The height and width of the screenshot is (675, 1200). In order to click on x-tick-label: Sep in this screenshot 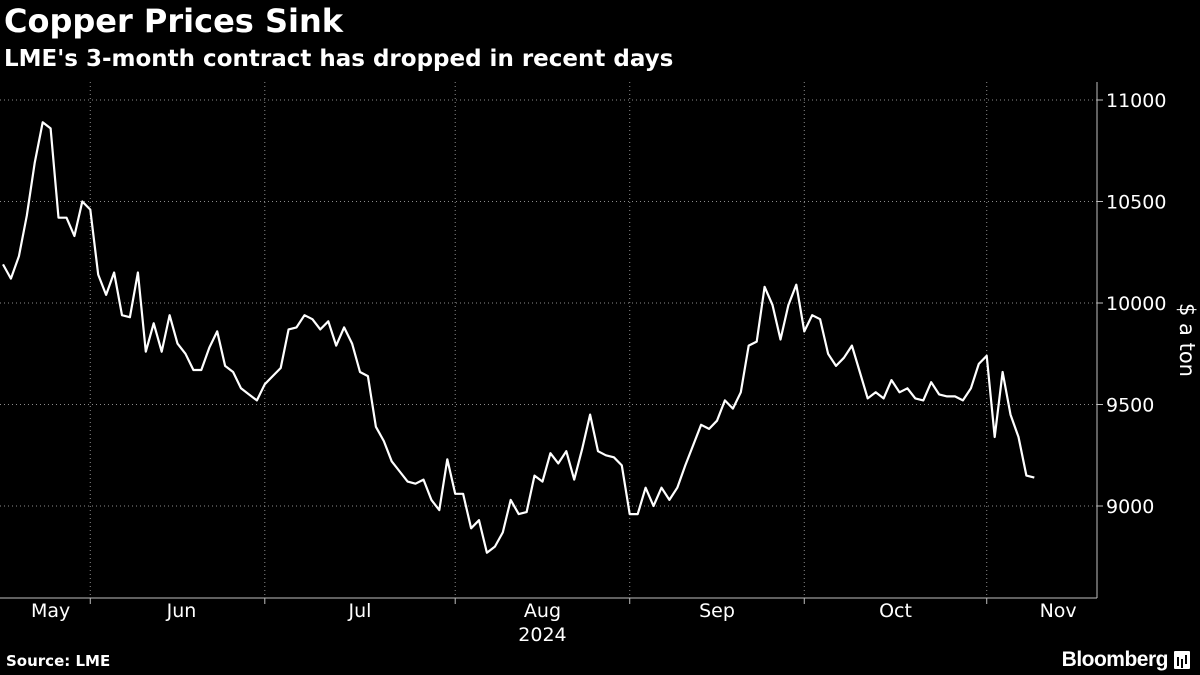, I will do `click(717, 611)`.